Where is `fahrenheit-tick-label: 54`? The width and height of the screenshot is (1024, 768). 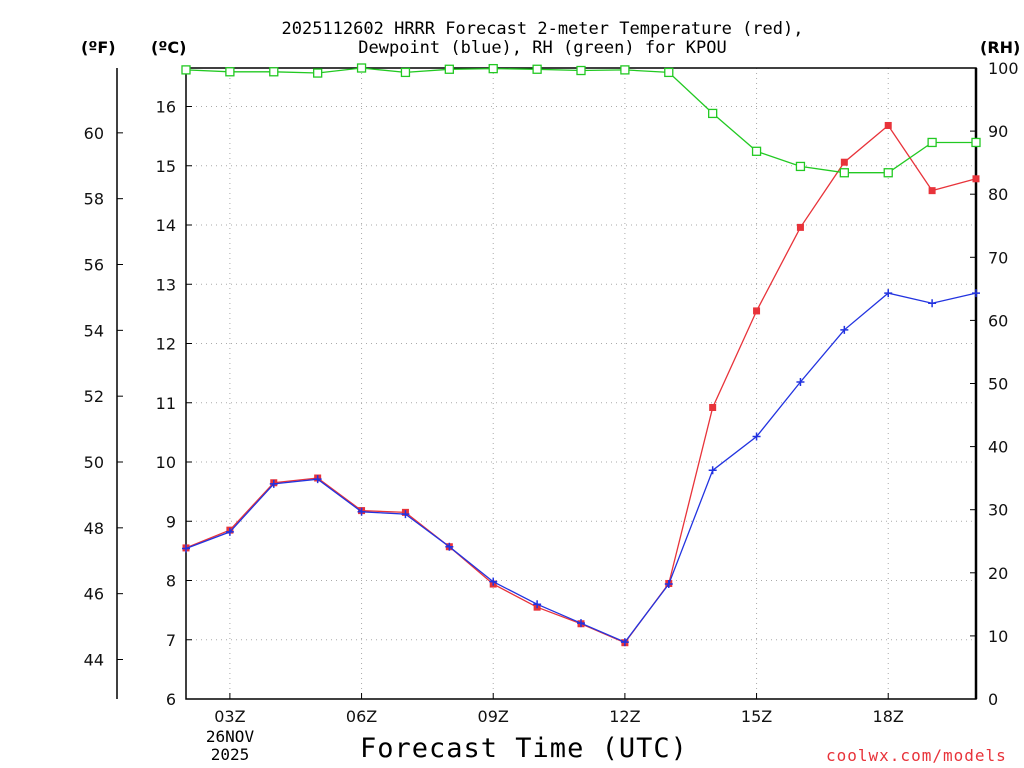 fahrenheit-tick-label: 54 is located at coordinates (94, 330).